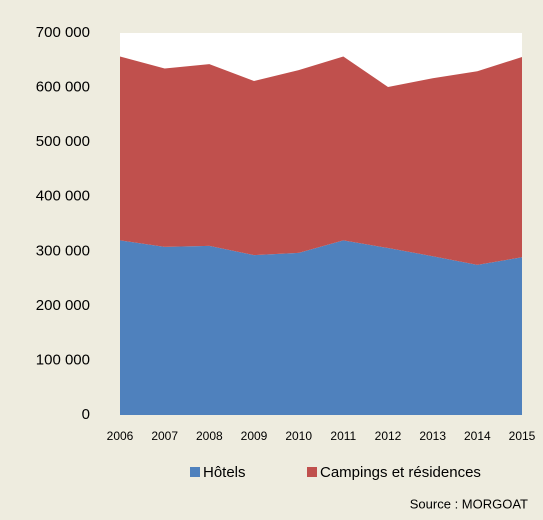 The image size is (543, 520). I want to click on source: Source : MORGOAT, so click(469, 503).